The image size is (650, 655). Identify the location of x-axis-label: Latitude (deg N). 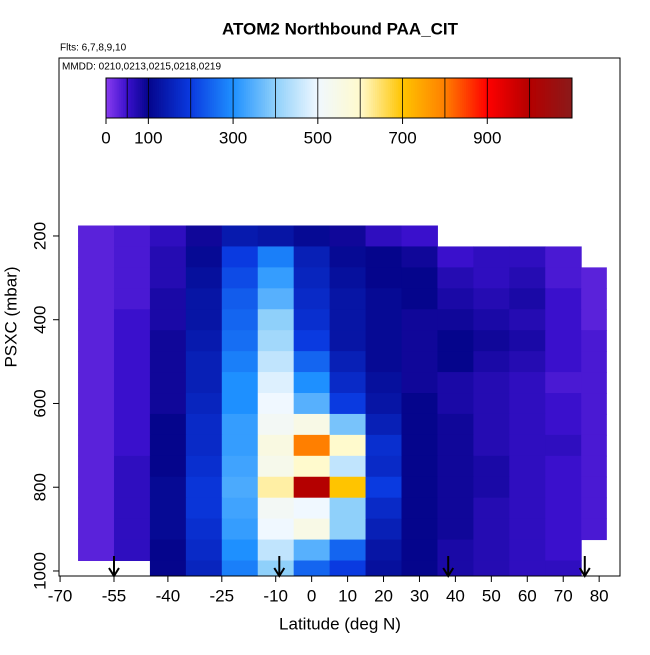
(340, 623).